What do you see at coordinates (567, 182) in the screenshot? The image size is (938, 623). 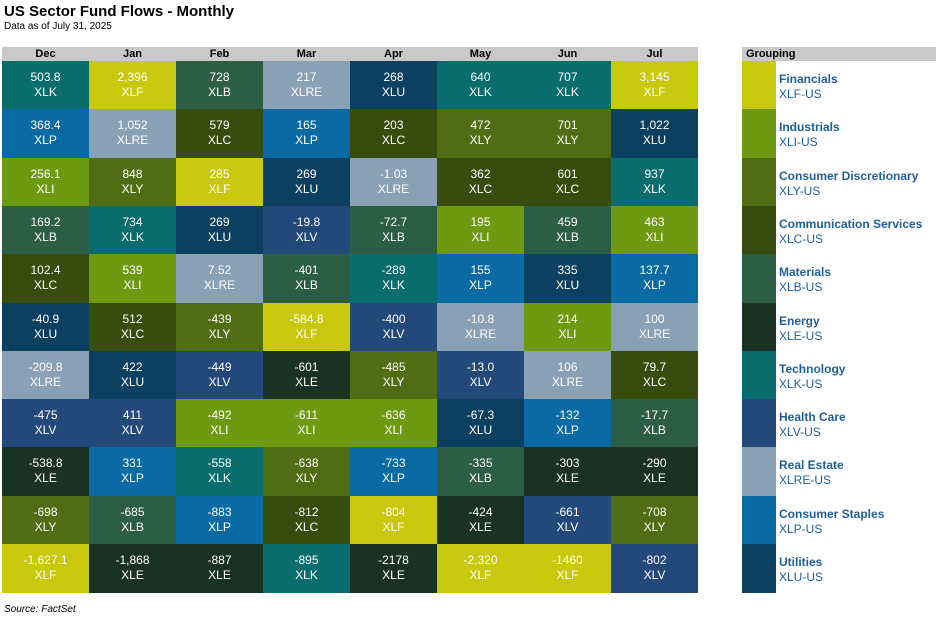 I see `cell-jun-xlc: 601 XLC` at bounding box center [567, 182].